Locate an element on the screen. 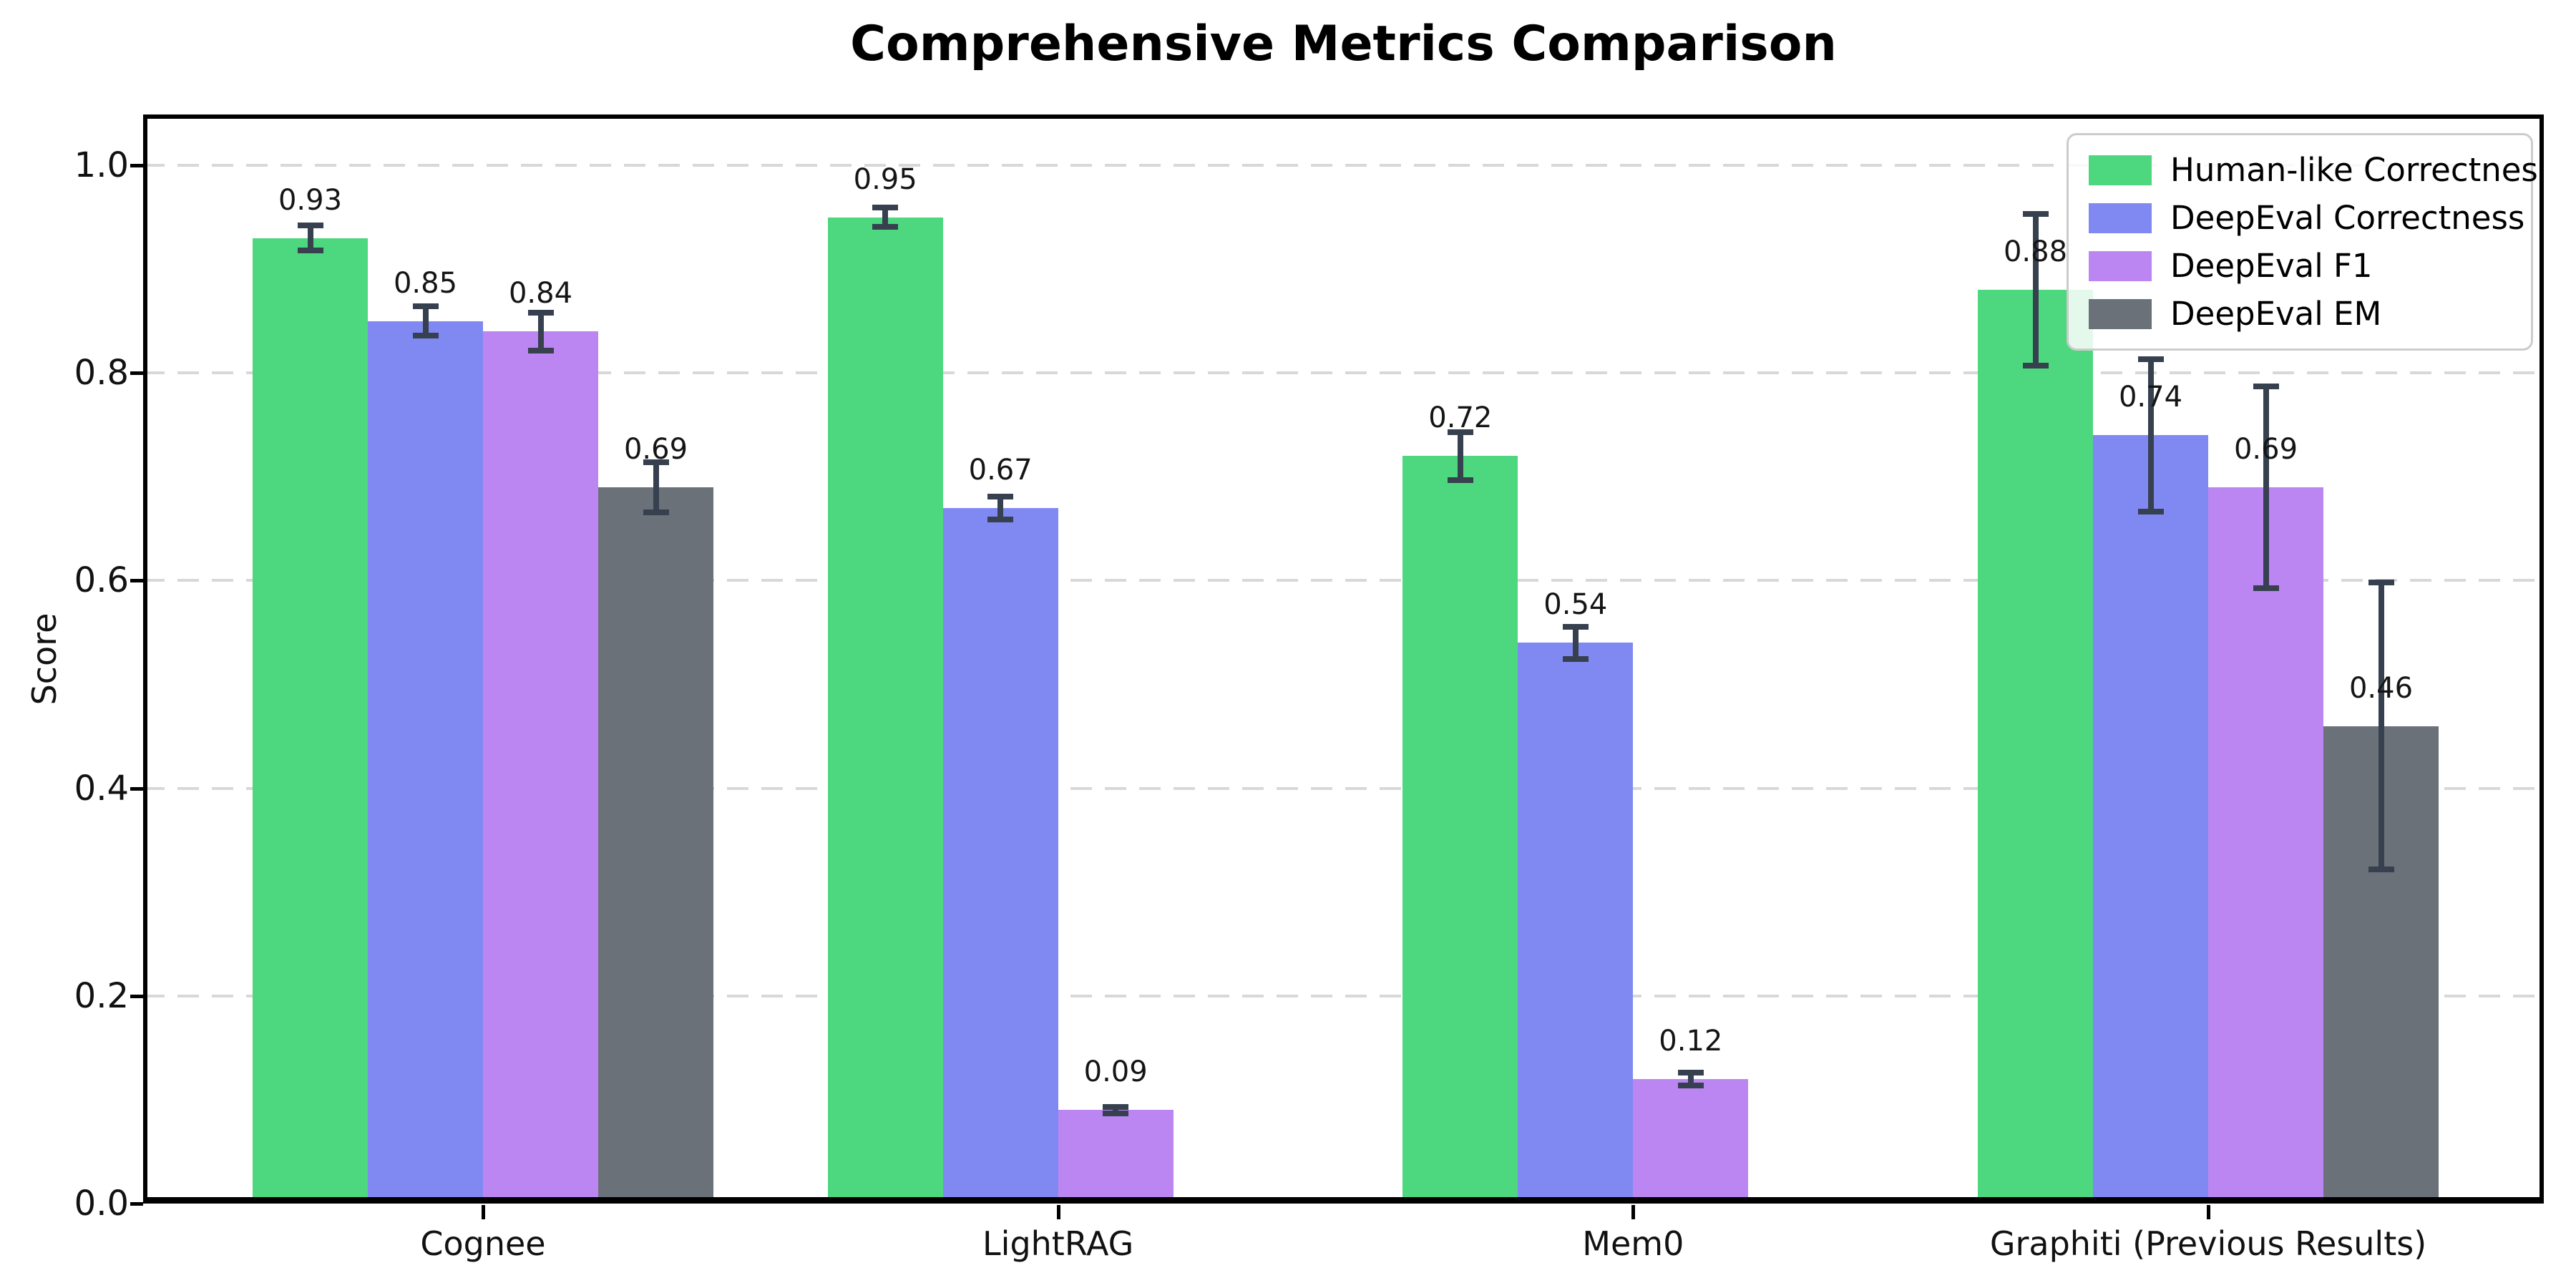  legend-label: DeepEval EM is located at coordinates (2276, 314).